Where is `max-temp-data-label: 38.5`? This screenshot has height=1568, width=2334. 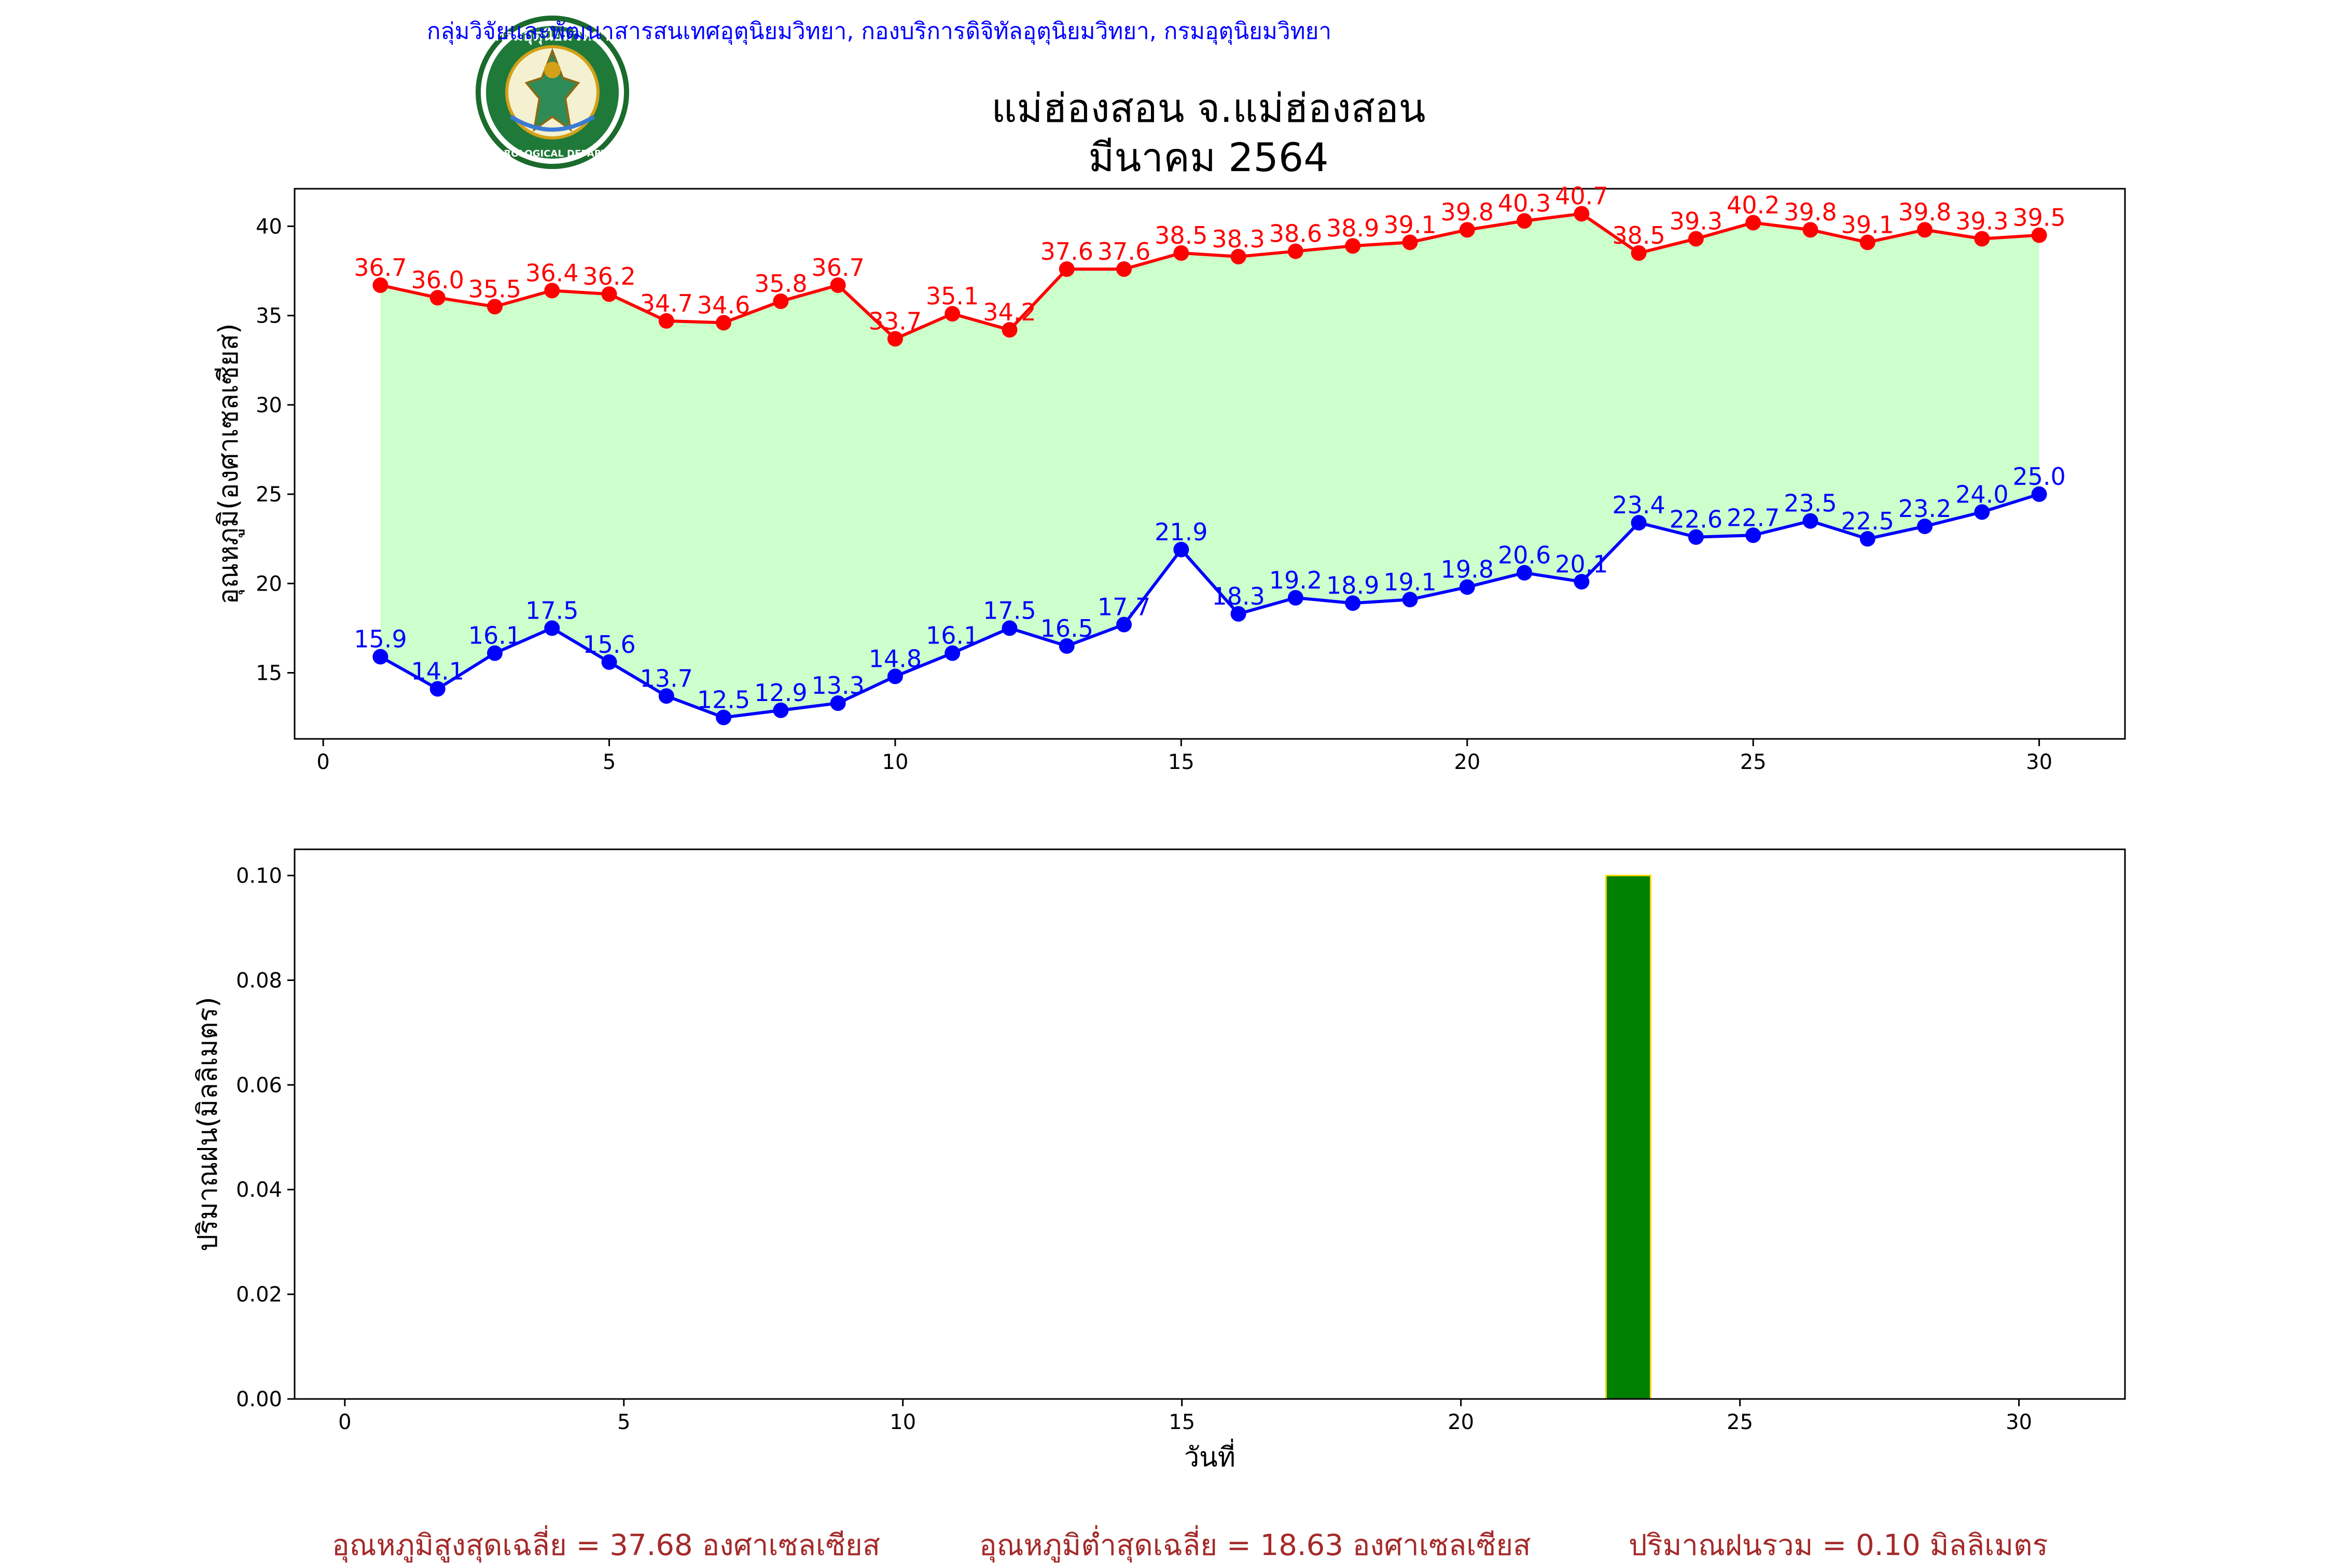
max-temp-data-label: 38.5 is located at coordinates (1181, 235).